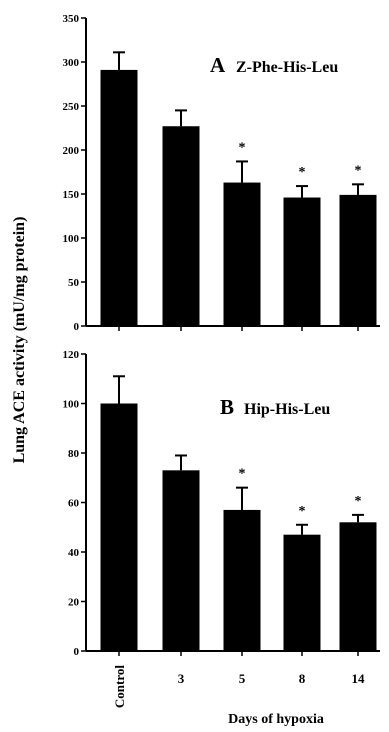  What do you see at coordinates (242, 678) in the screenshot?
I see `category-label: 5` at bounding box center [242, 678].